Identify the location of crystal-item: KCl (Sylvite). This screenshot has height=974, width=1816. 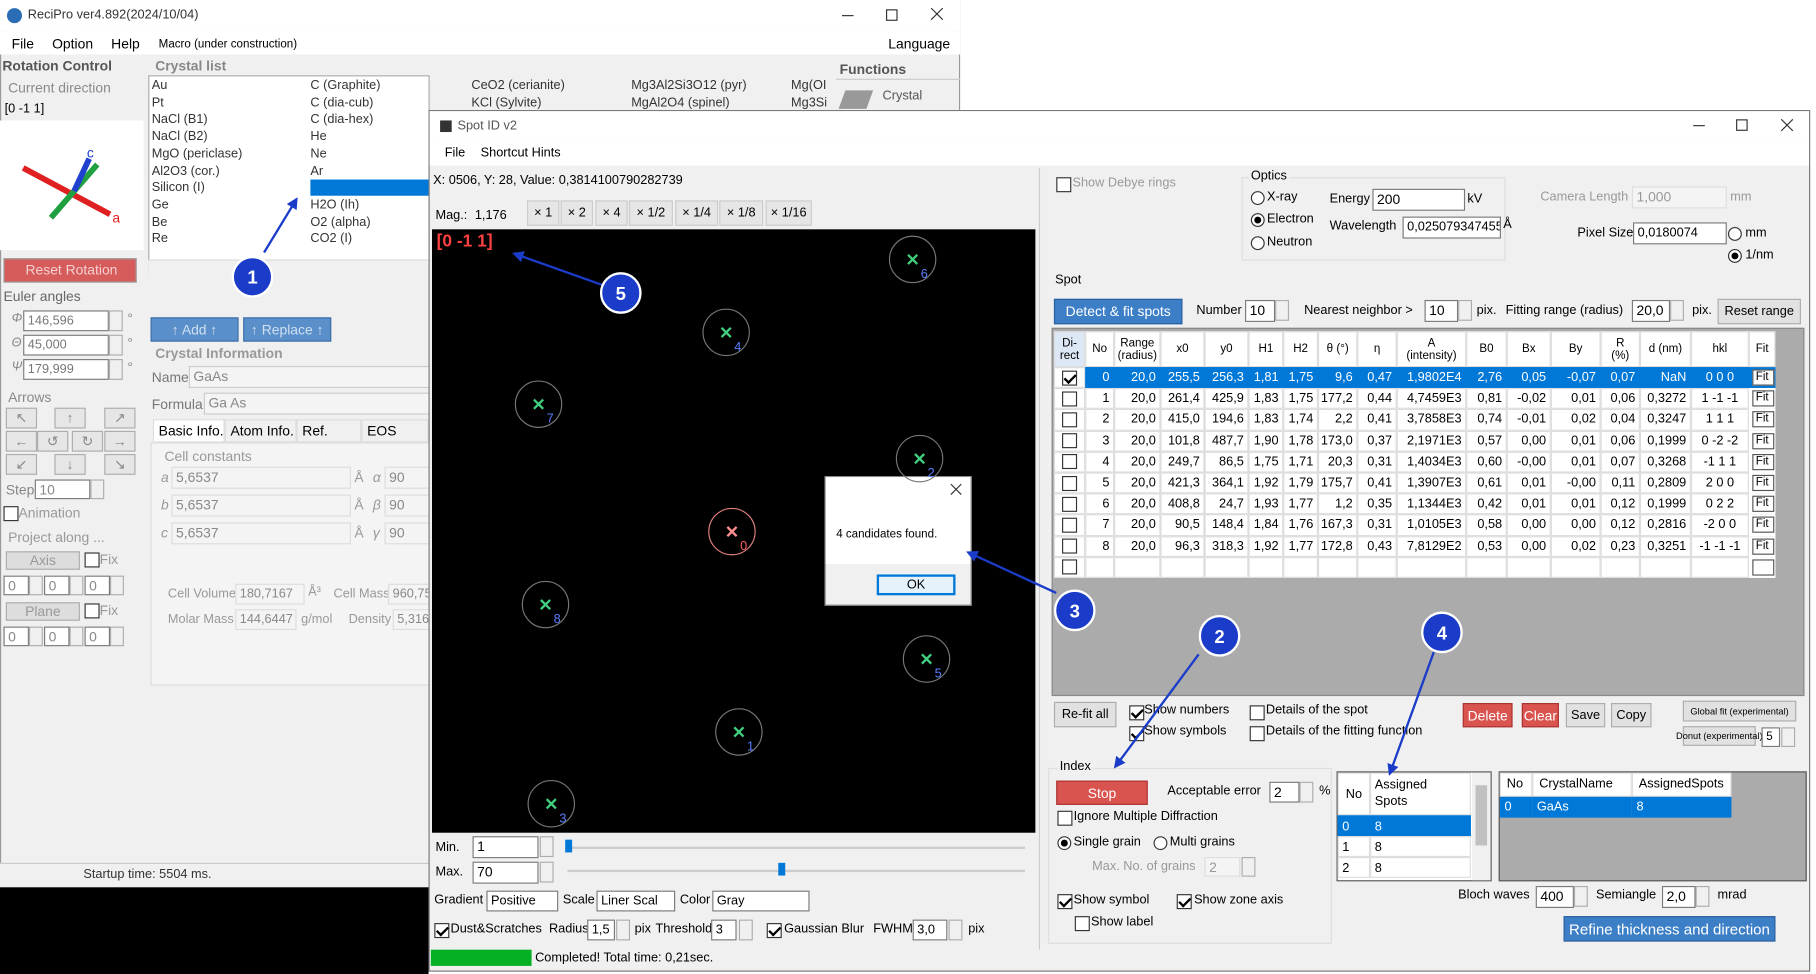
(506, 102).